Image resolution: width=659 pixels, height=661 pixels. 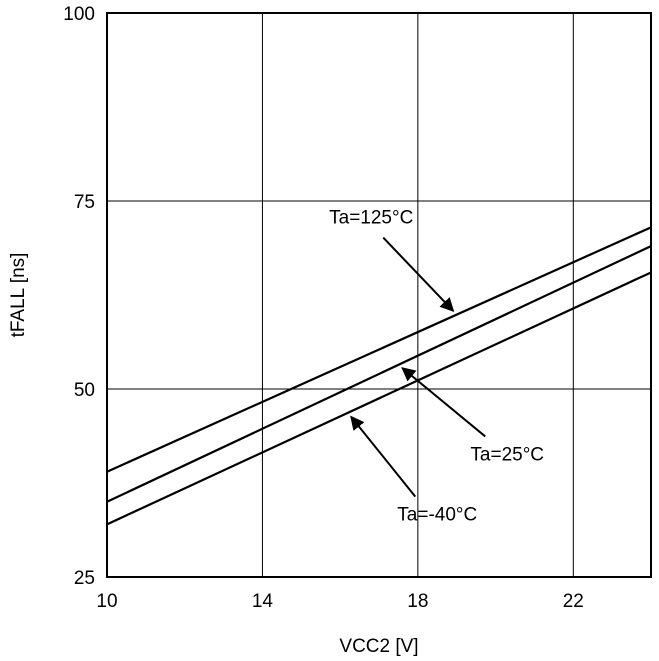 I want to click on x-tick-label: 10, so click(x=106, y=601).